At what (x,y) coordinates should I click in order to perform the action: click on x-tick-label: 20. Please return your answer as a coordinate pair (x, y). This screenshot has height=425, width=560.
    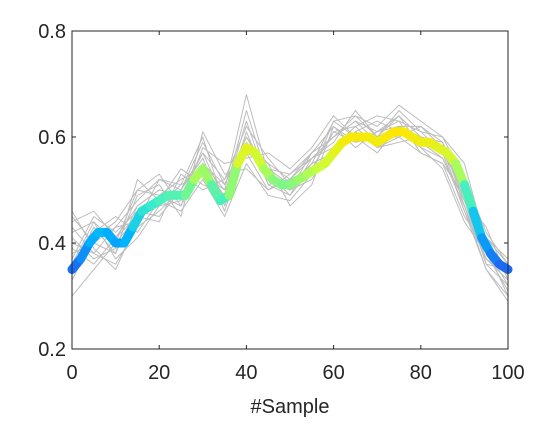
    Looking at the image, I should click on (159, 373).